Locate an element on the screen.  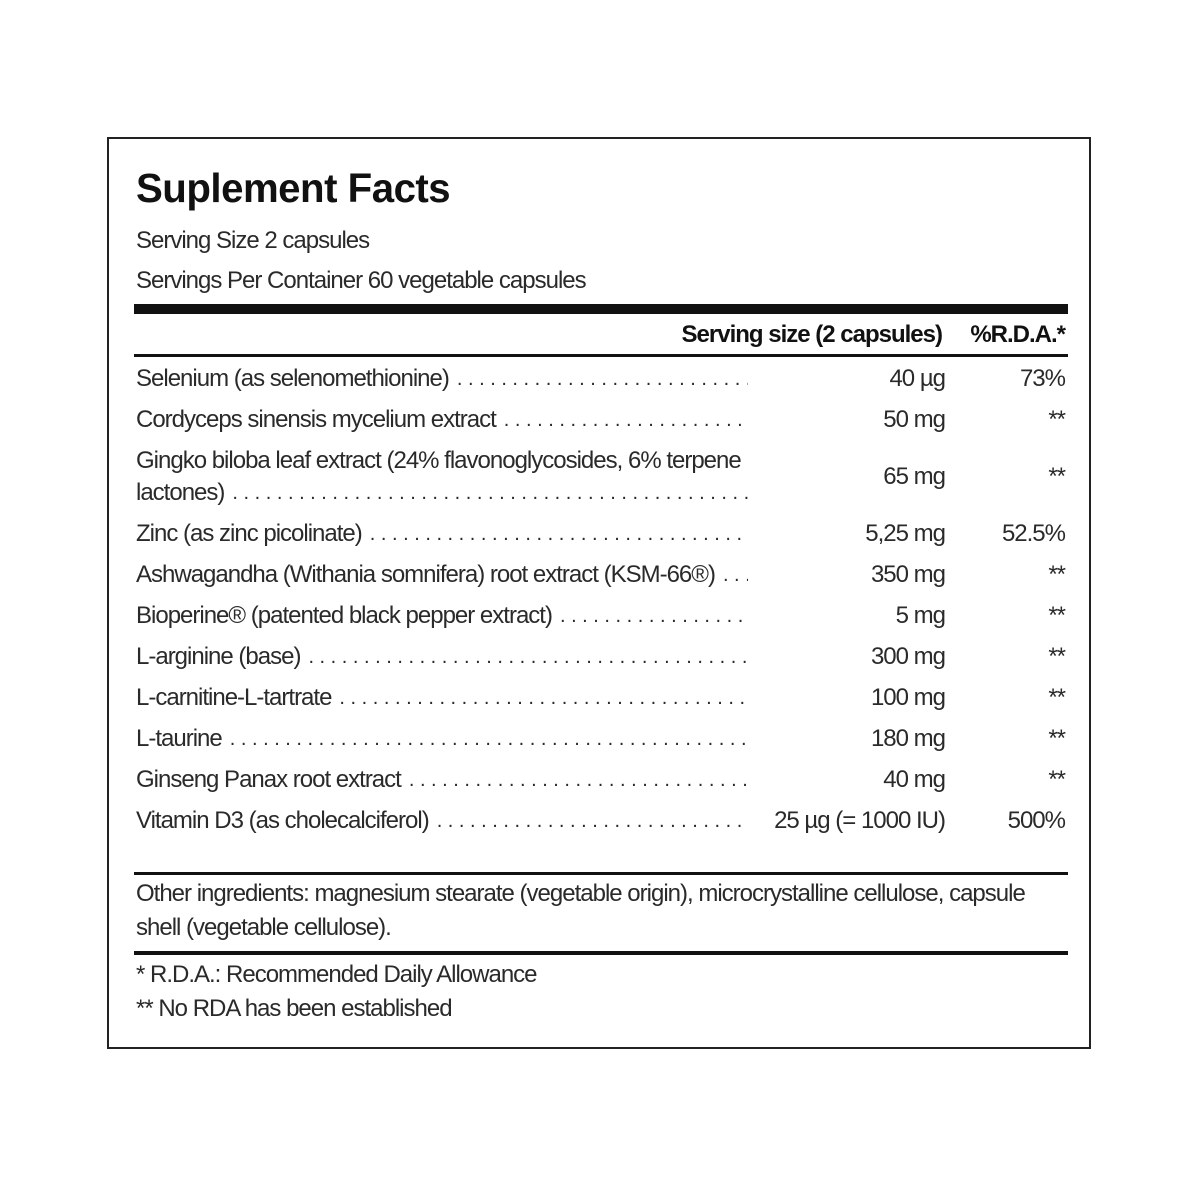
rda-header: %R.D.A.* is located at coordinates (1018, 334).